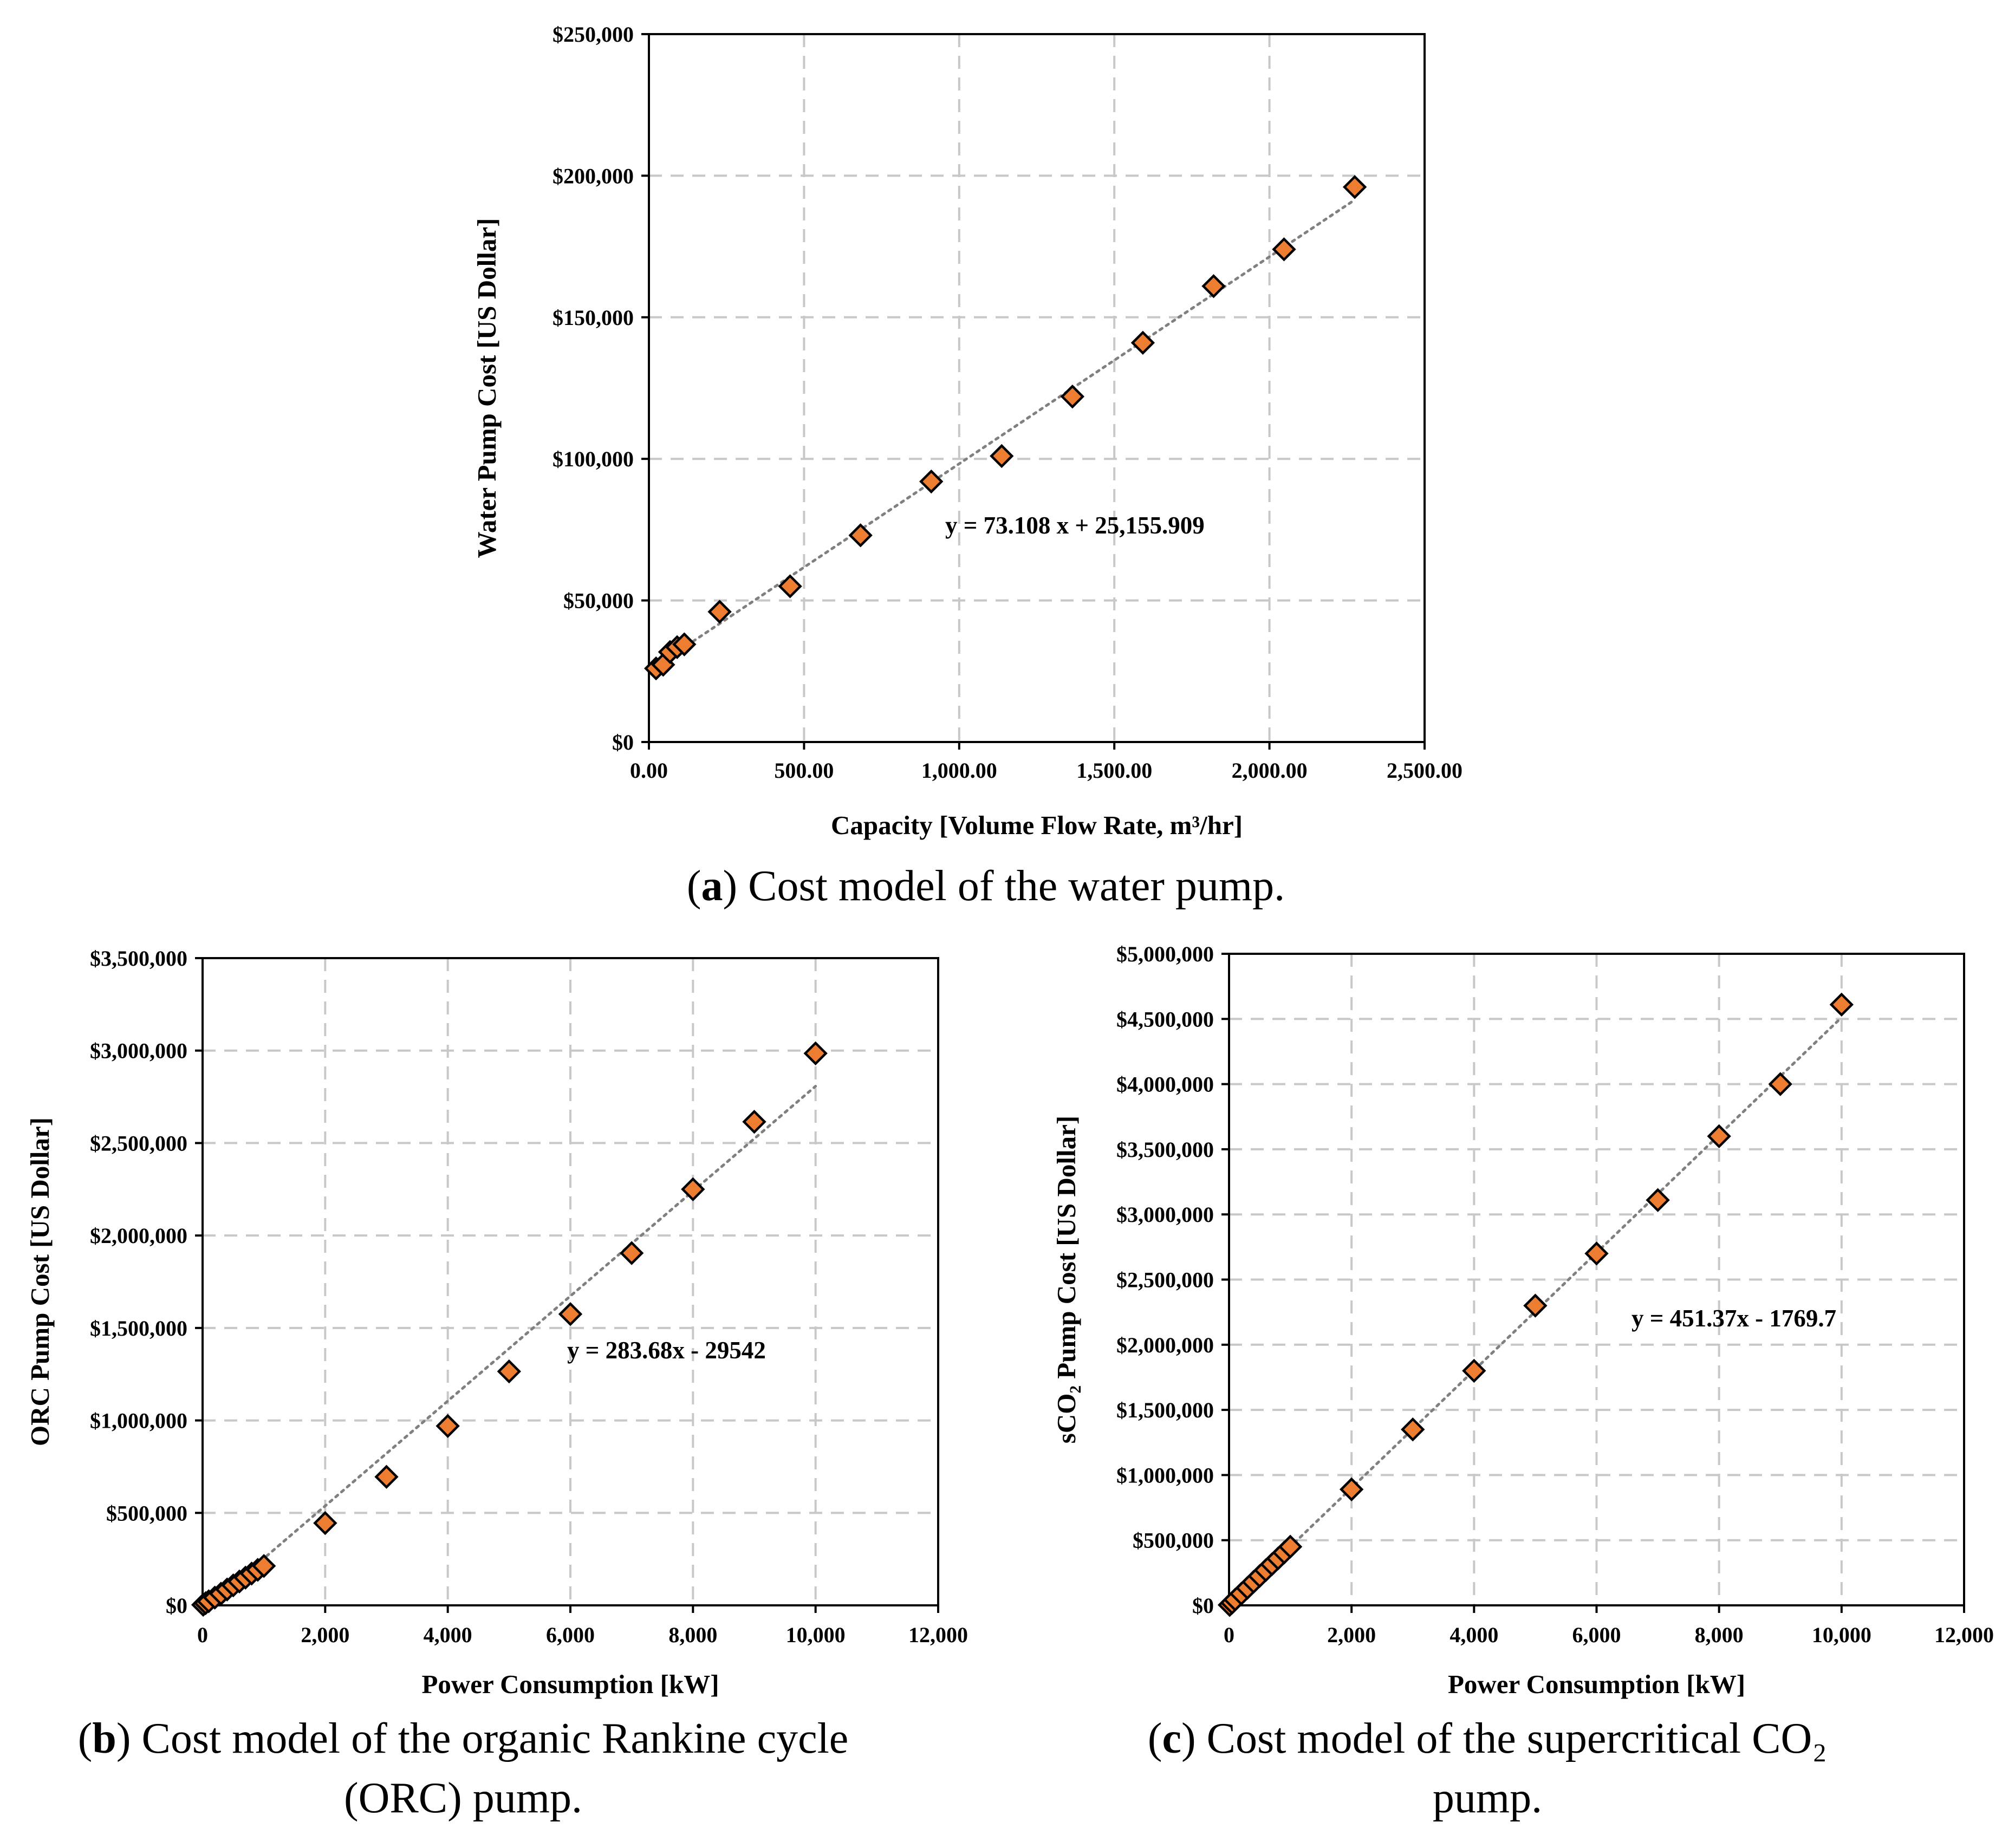  I want to click on chart-c-trend-equation: y = 451.37x - 1769.7, so click(1734, 1318).